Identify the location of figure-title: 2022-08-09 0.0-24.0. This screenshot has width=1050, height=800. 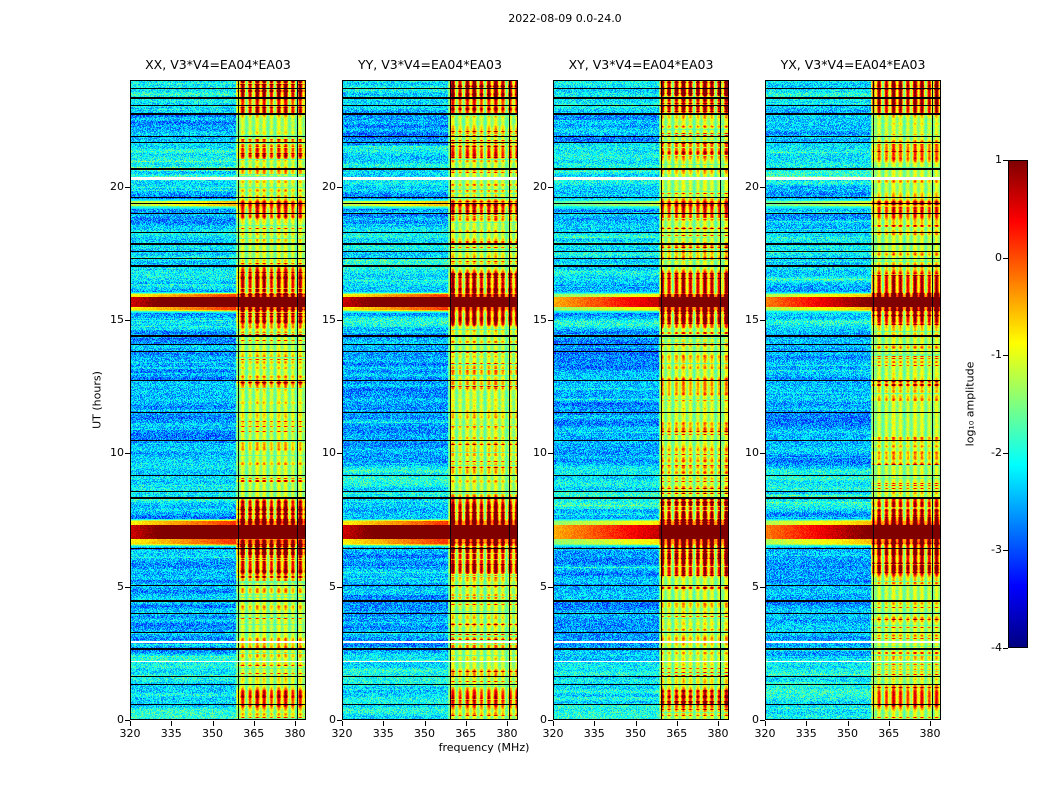
(565, 18).